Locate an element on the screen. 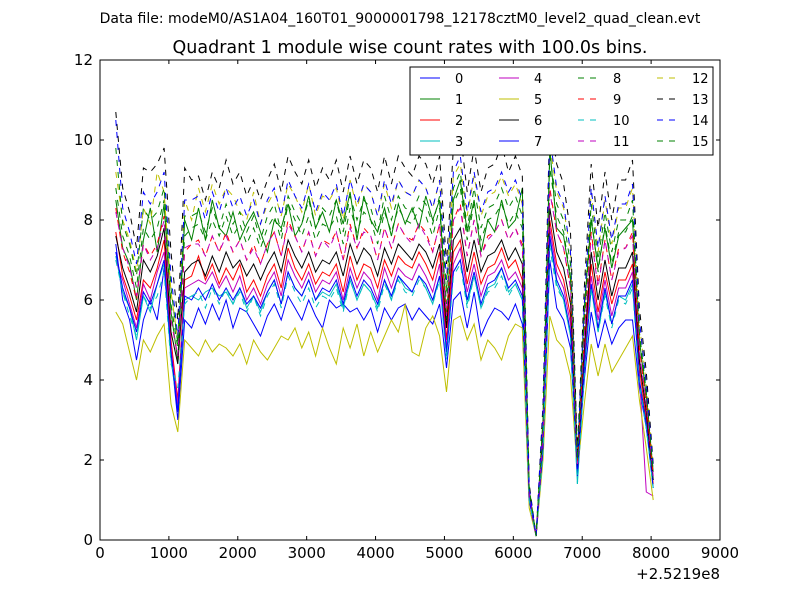 The height and width of the screenshot is (600, 800). legend-label-11: 11 is located at coordinates (621, 142).